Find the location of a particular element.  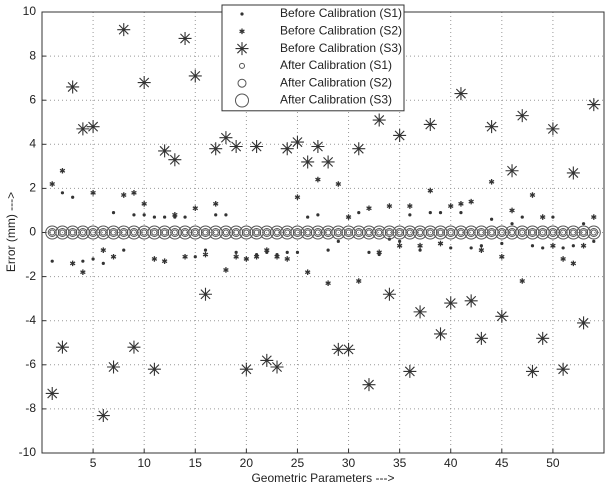

y-tick-label: -6 is located at coordinates (30, 364).